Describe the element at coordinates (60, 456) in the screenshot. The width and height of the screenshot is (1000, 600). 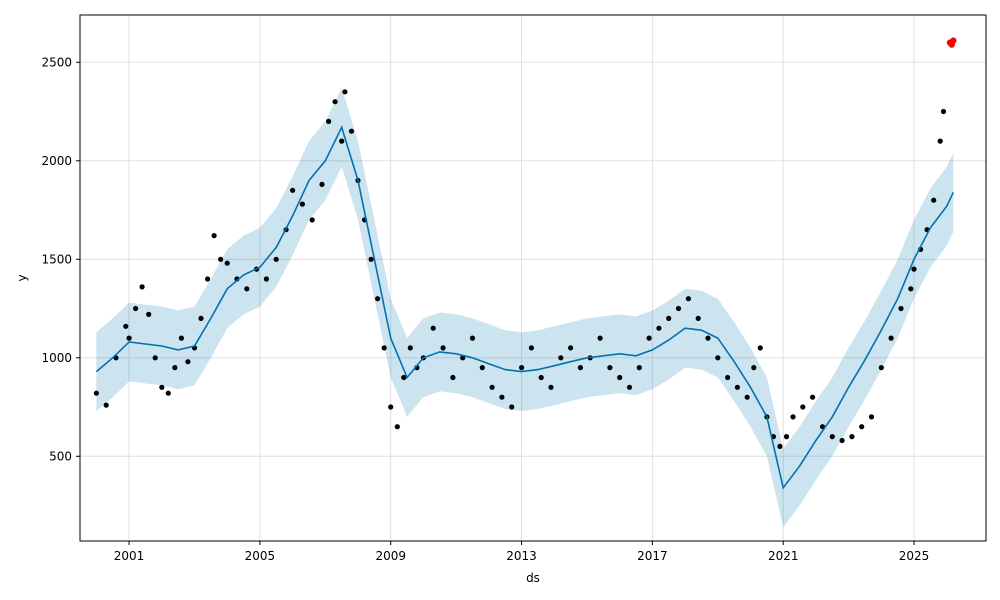
I see `y-tick-label: 500` at that location.